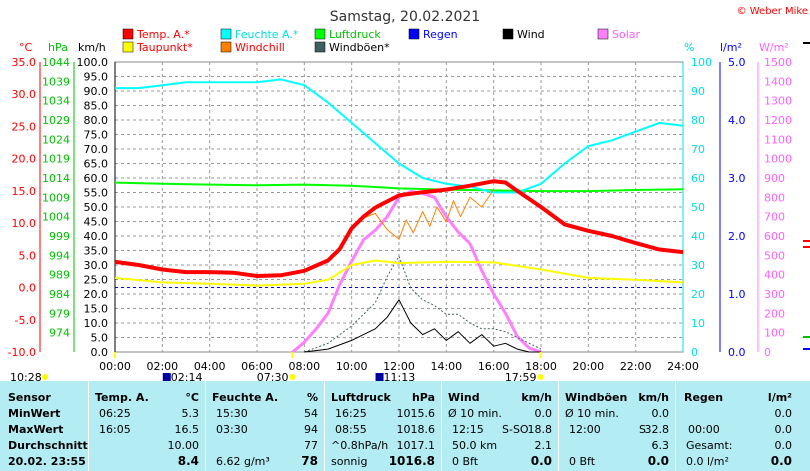 The height and width of the screenshot is (471, 810). Describe the element at coordinates (778, 81) in the screenshot. I see `solar-tick-label: 1400` at that location.